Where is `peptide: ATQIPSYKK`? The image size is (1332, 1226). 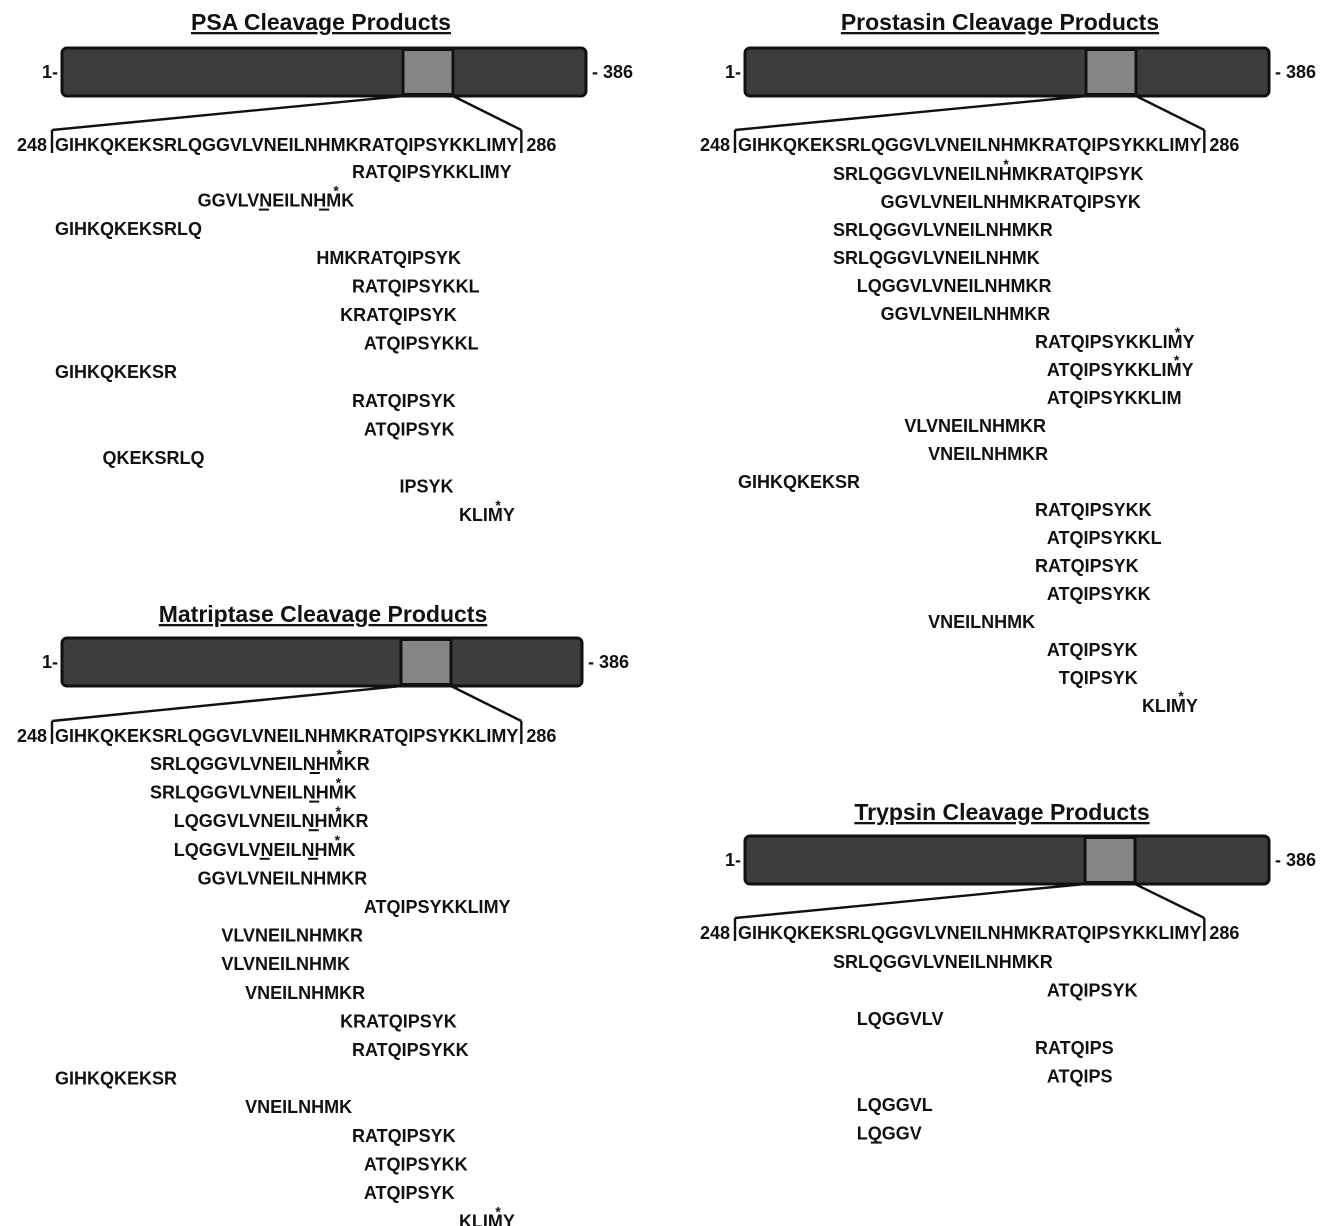 peptide: ATQIPSYKK is located at coordinates (1099, 594).